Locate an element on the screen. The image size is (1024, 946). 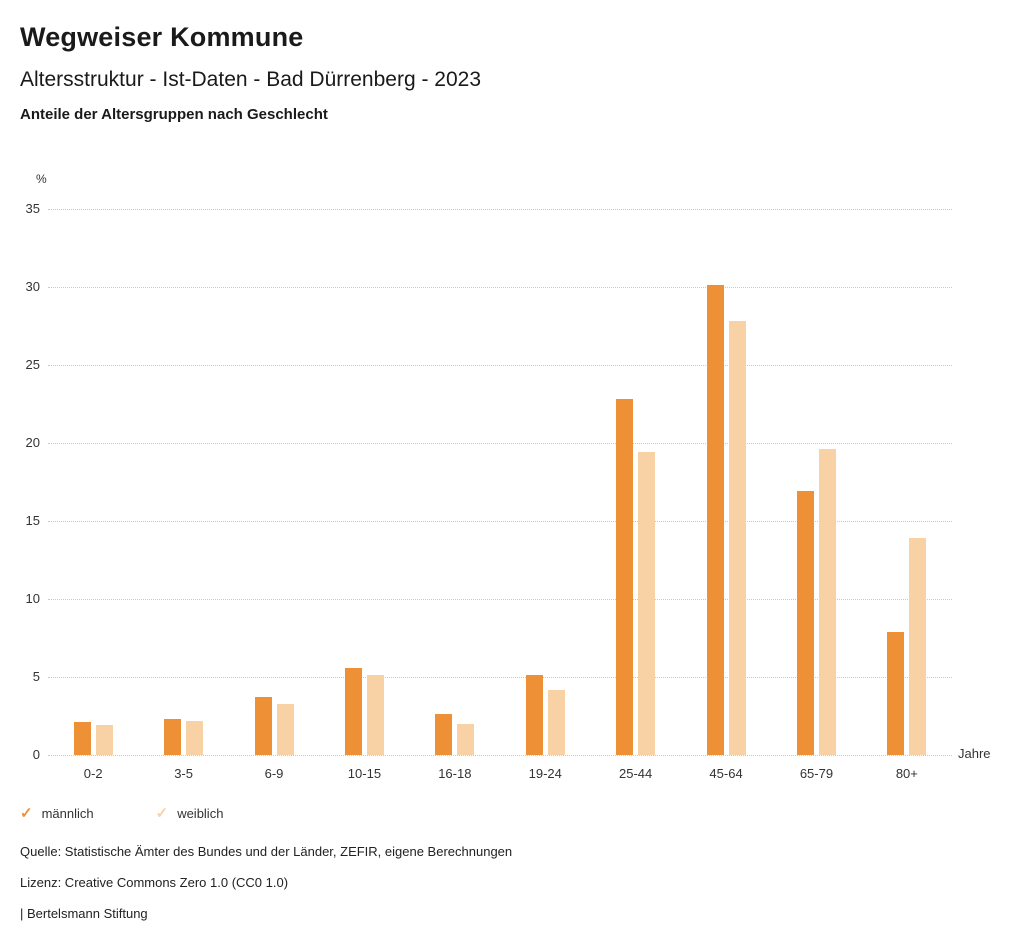
x-tick-label: 19-24 is located at coordinates (545, 773).